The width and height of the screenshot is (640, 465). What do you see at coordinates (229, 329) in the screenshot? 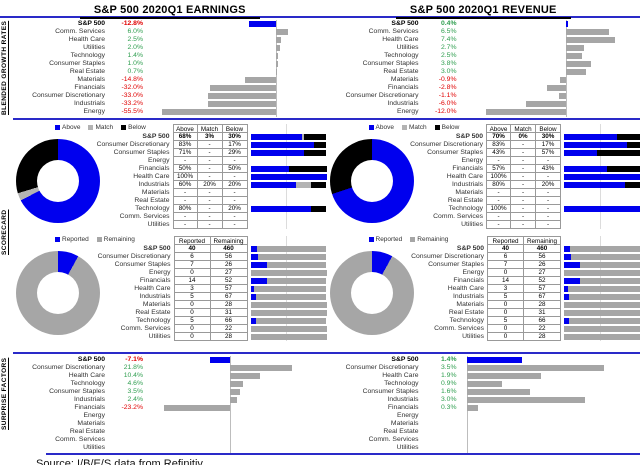
I see `table-cell: 22` at bounding box center [229, 329].